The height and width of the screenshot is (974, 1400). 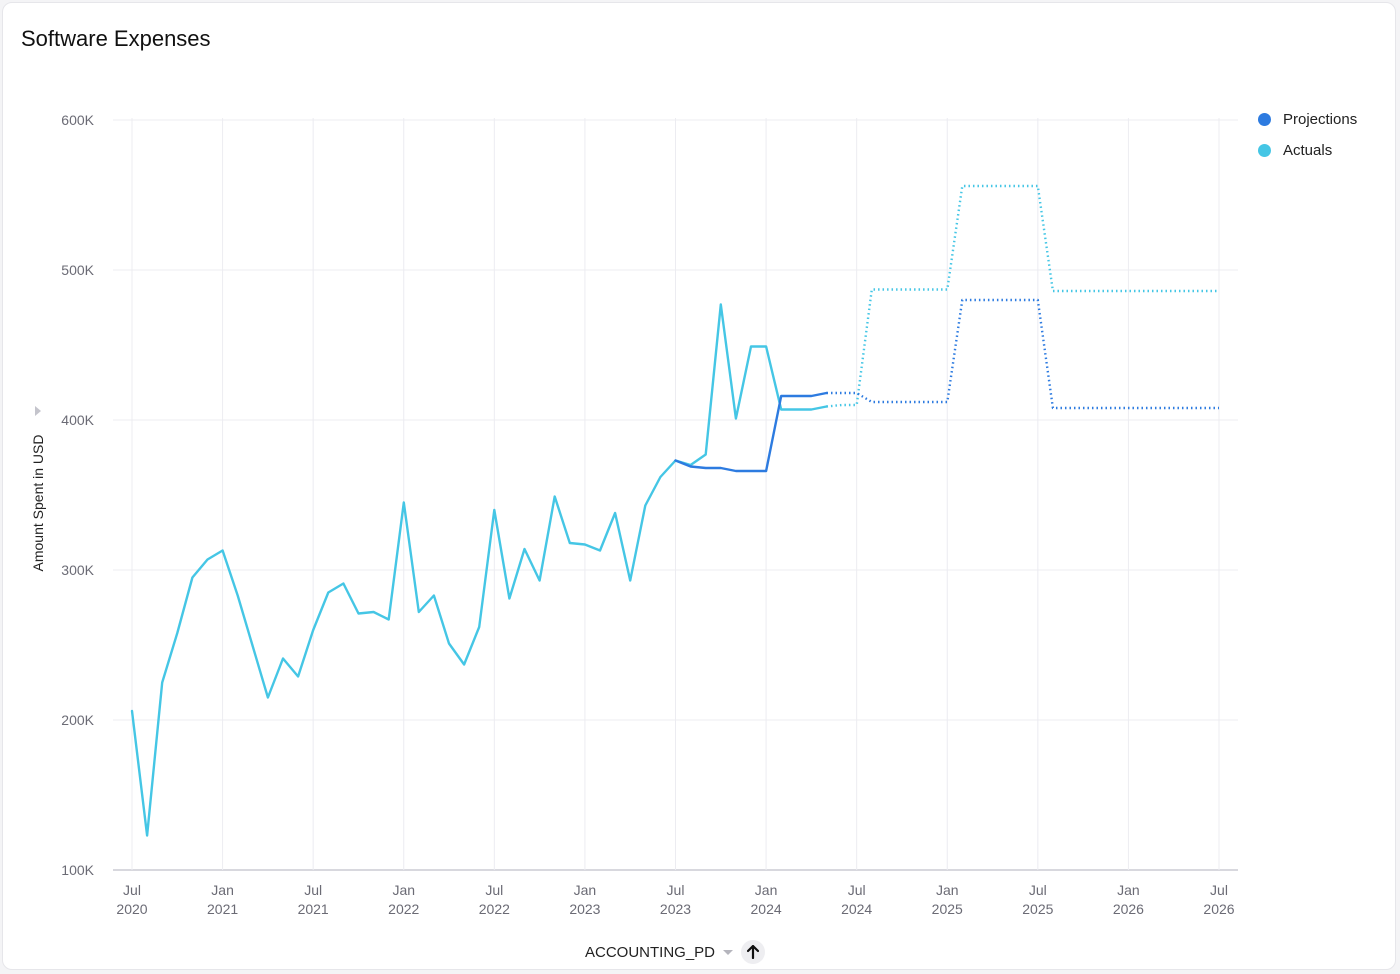 What do you see at coordinates (77, 270) in the screenshot?
I see `y-tick-label: 500K` at bounding box center [77, 270].